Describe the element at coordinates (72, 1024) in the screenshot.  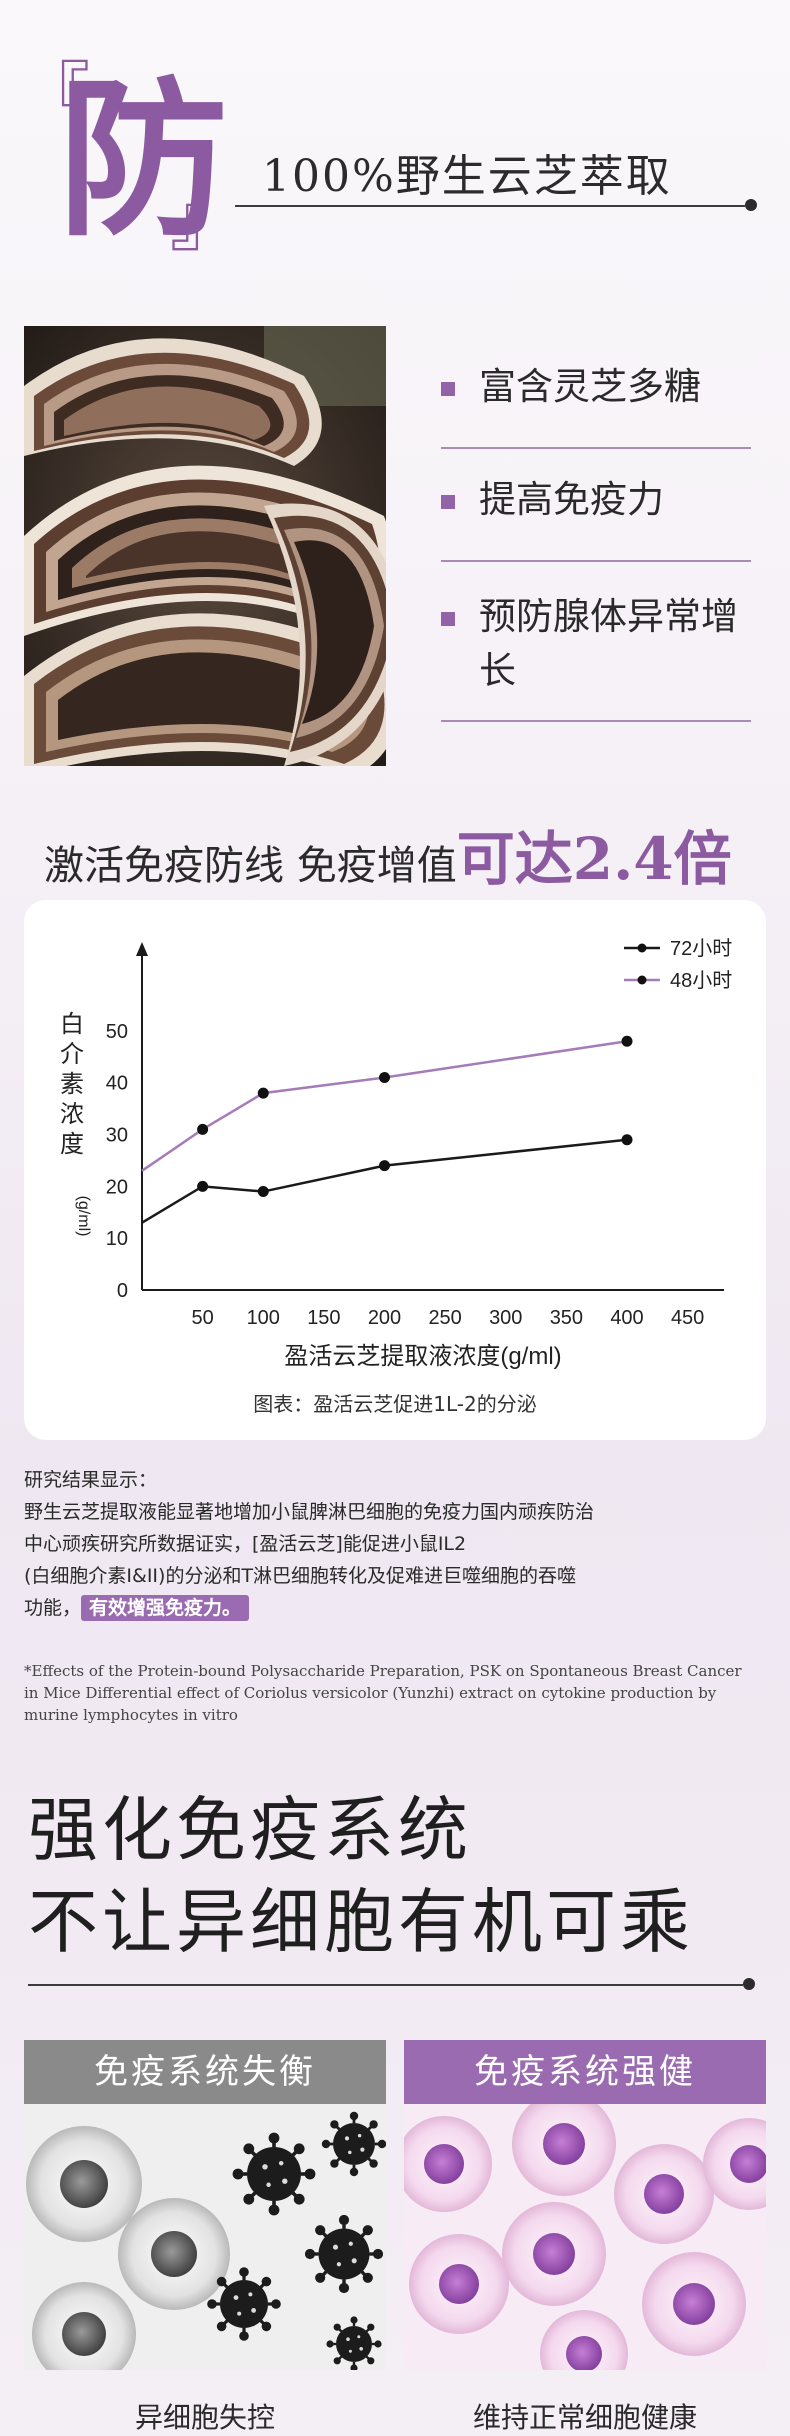
I see `y-axis-label-char: 白` at that location.